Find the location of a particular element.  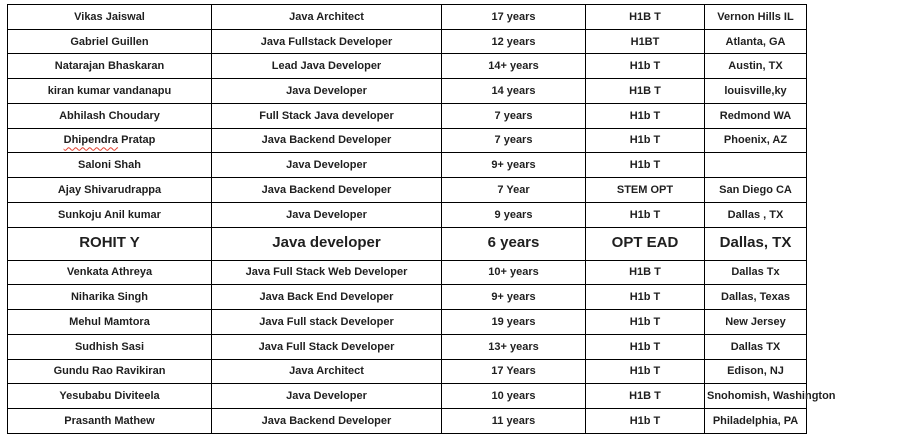

cell-location: Atlanta, GA is located at coordinates (755, 41).